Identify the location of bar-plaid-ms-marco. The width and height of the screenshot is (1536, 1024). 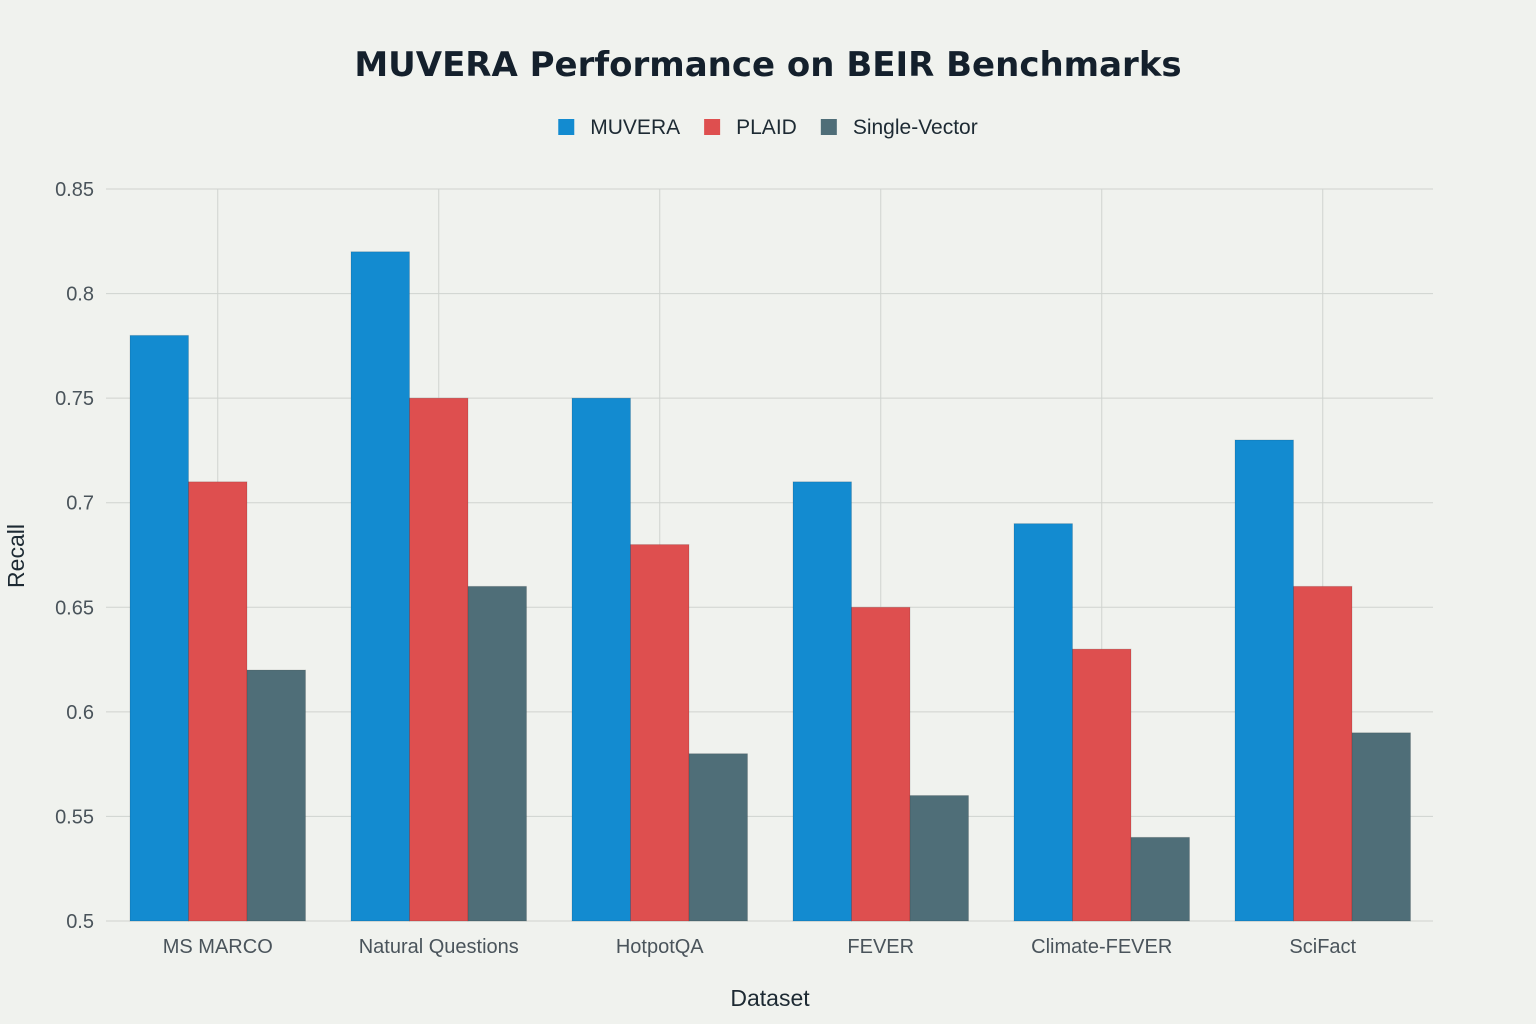
(218, 701).